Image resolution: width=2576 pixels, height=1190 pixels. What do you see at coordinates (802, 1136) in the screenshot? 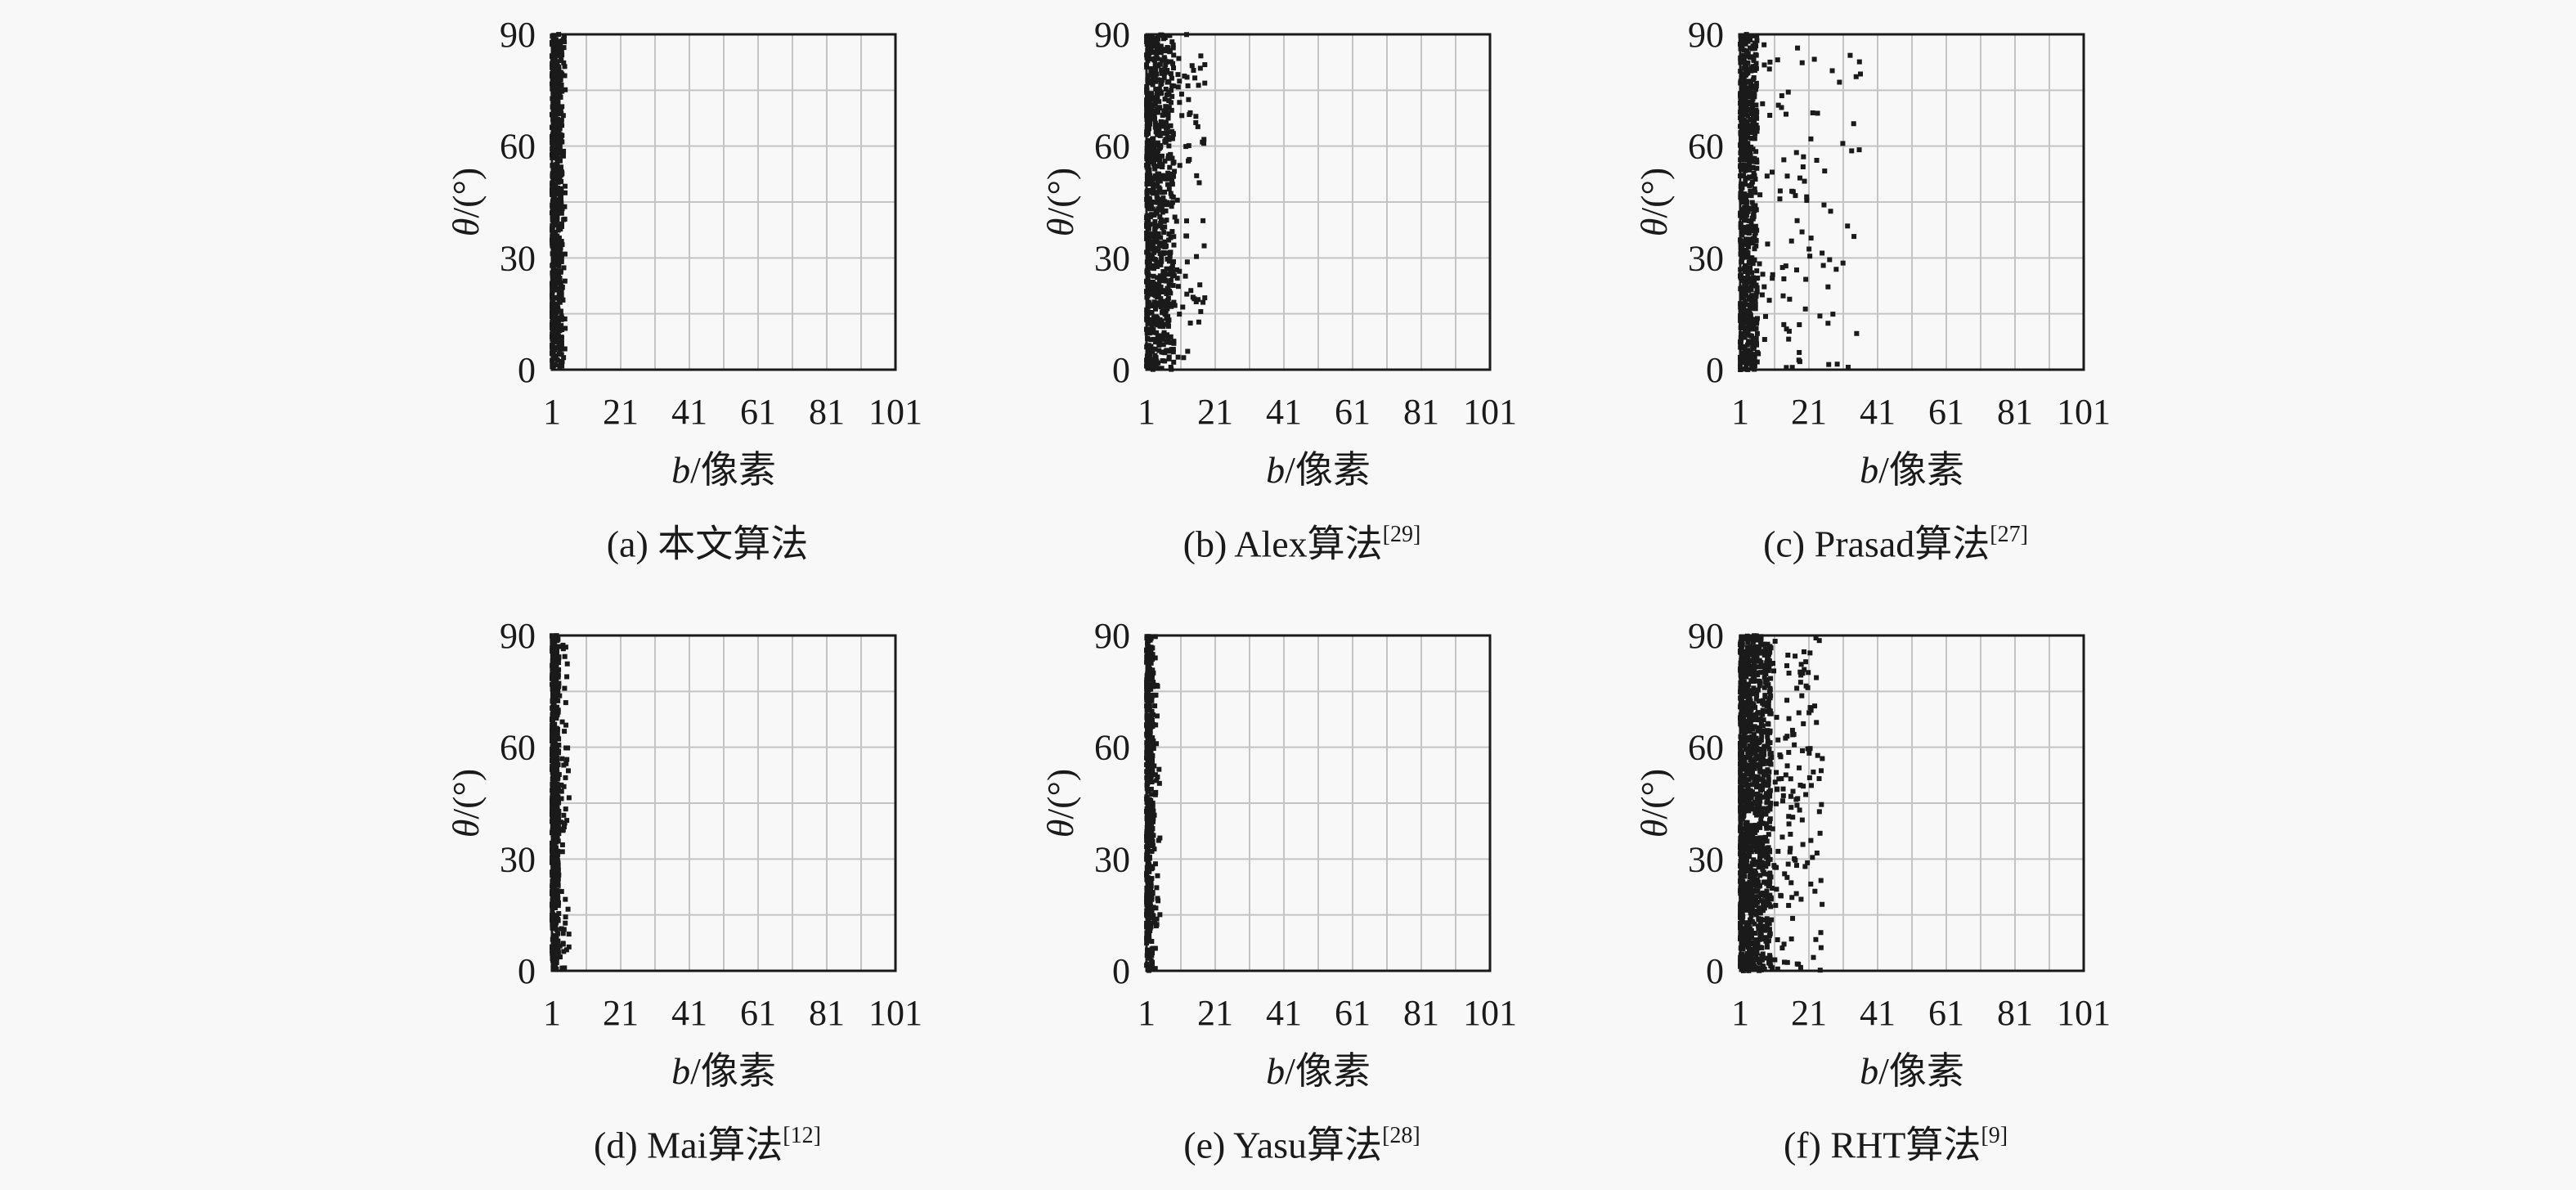
I see `caption-ref-d: [12]` at bounding box center [802, 1136].